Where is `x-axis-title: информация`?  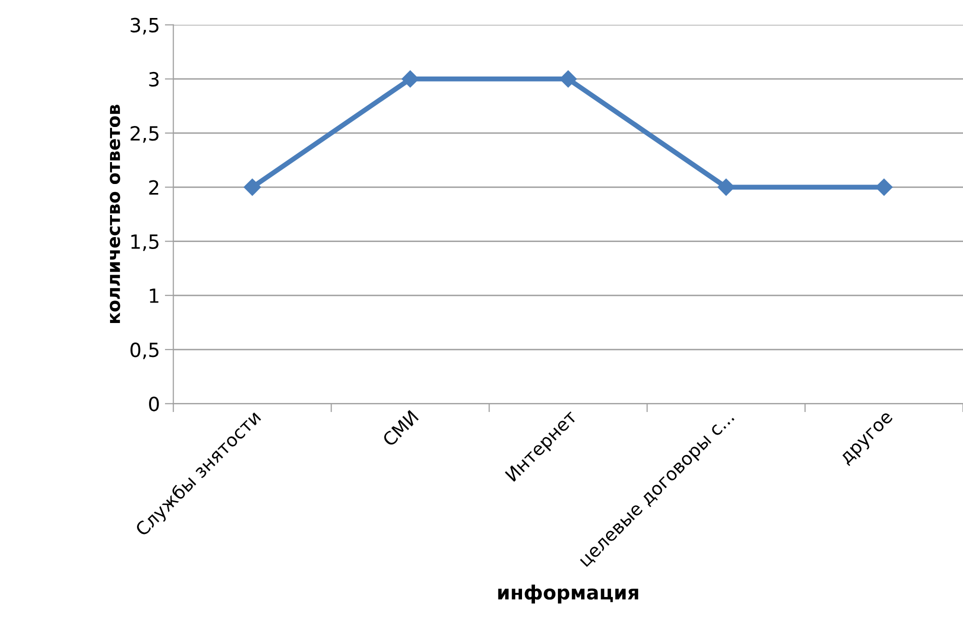 x-axis-title: информация is located at coordinates (568, 594).